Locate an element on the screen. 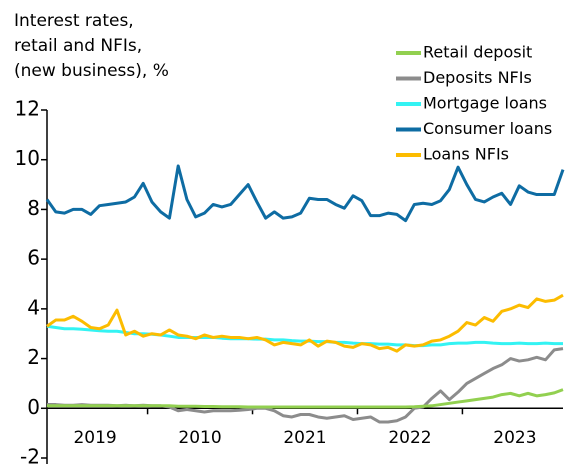 This screenshot has width=582, height=464. legend-label: Retail deposit is located at coordinates (477, 52).